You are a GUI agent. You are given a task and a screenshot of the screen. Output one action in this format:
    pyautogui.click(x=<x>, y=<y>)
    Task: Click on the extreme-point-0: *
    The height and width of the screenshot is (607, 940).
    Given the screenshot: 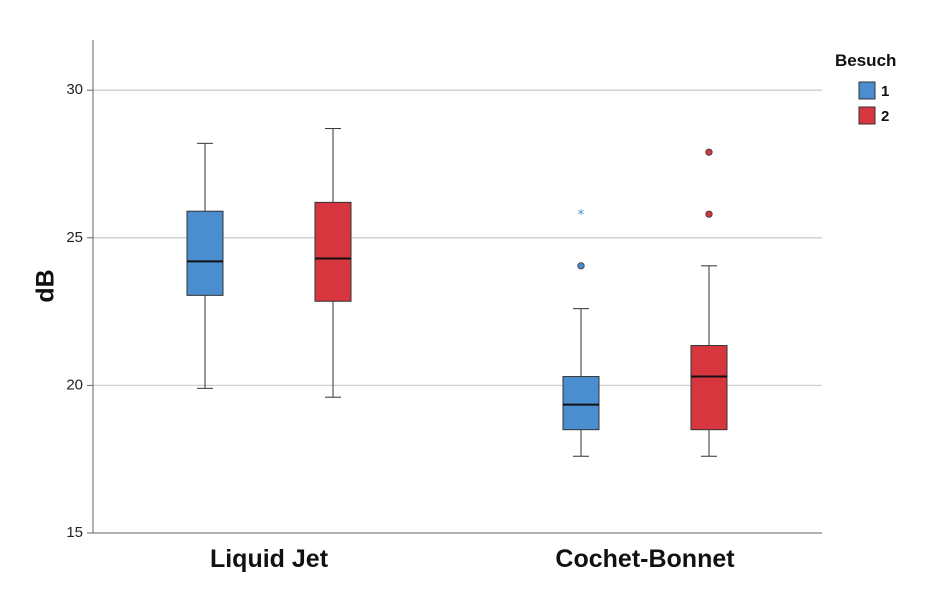 What is the action you would take?
    pyautogui.click(x=581, y=215)
    